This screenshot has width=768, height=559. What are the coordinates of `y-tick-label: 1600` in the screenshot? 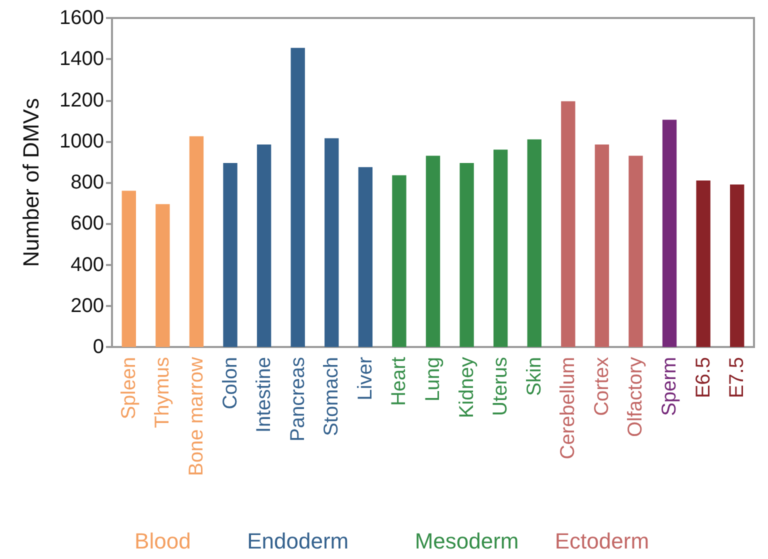 It's located at (82, 18).